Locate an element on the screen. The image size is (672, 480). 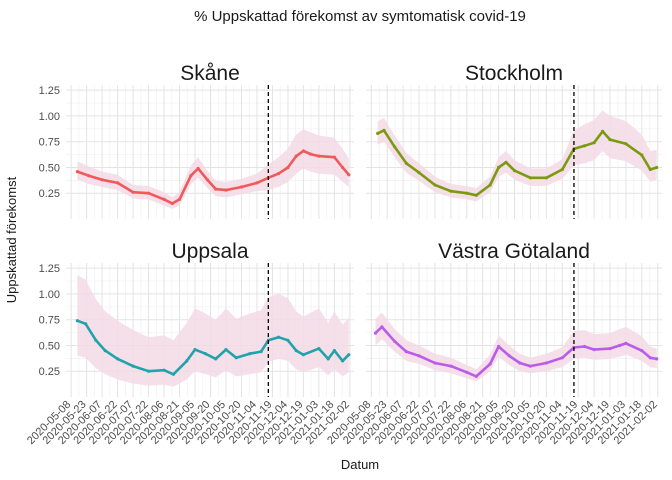
x-axis-label: Datum is located at coordinates (360, 464).